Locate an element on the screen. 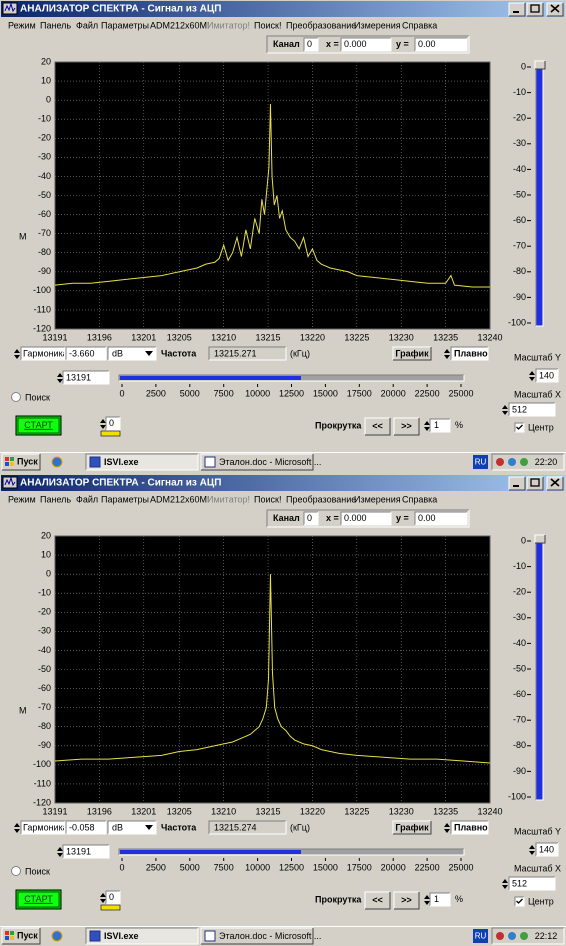  lang-indicator is located at coordinates (480, 462).